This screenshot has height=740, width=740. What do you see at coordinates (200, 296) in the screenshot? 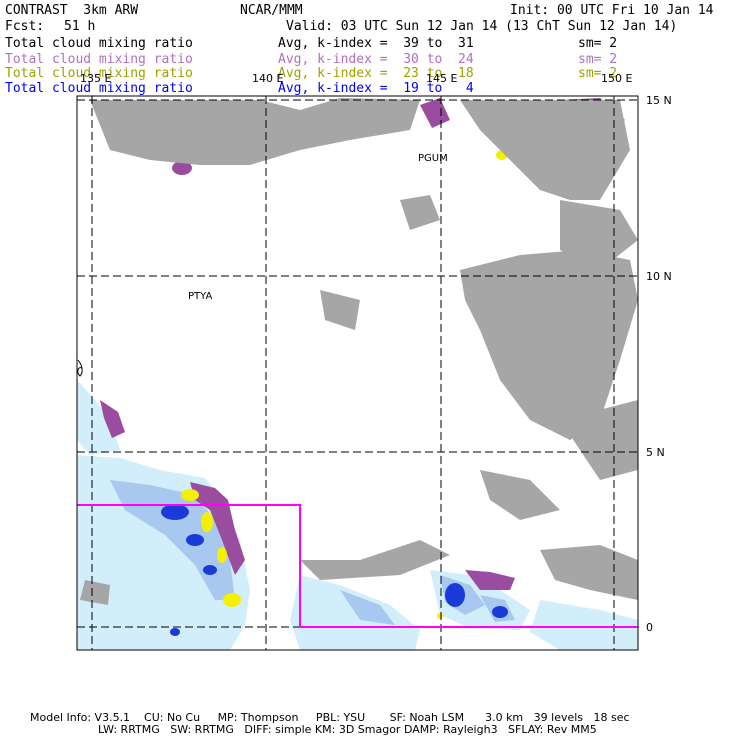
I see `station-ptya: PTYA` at bounding box center [200, 296].